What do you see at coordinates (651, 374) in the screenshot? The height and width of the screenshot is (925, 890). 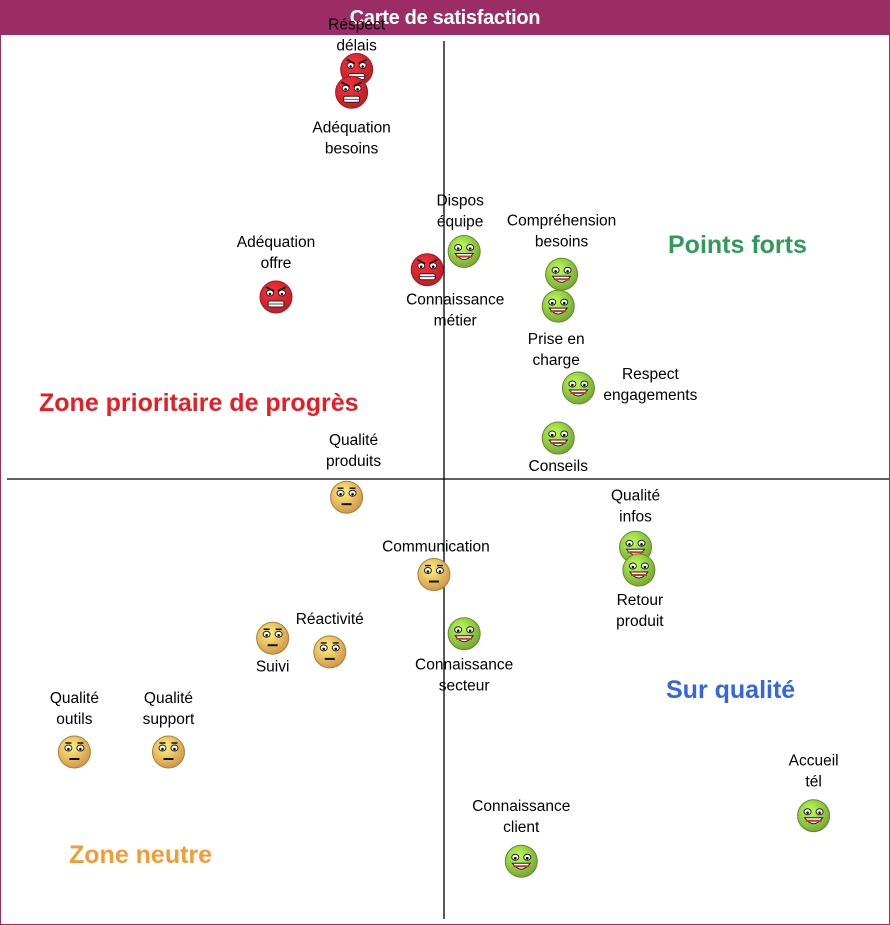 I see `point-label: Respect` at bounding box center [651, 374].